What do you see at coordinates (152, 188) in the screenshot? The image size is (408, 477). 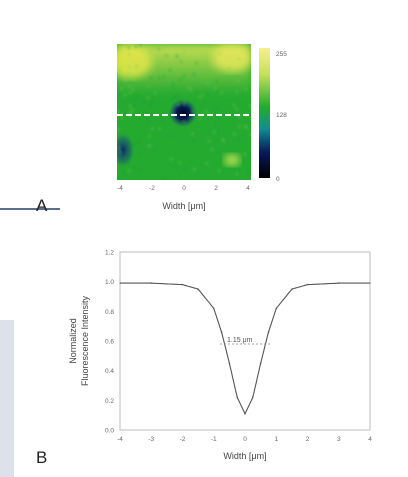 I see `heatmap-x-tick: -2` at bounding box center [152, 188].